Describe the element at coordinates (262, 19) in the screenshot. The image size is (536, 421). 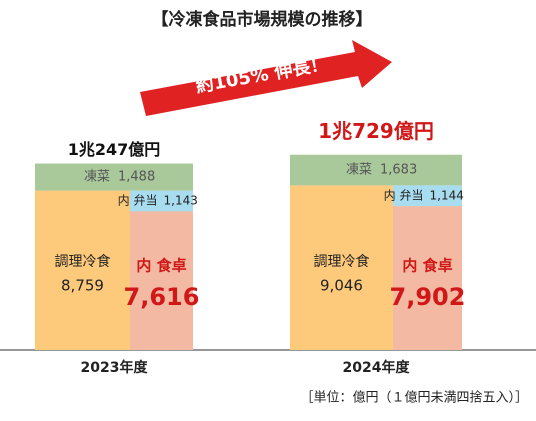
I see `chart-title: 【冷凍食品市場規模の推移】` at that location.